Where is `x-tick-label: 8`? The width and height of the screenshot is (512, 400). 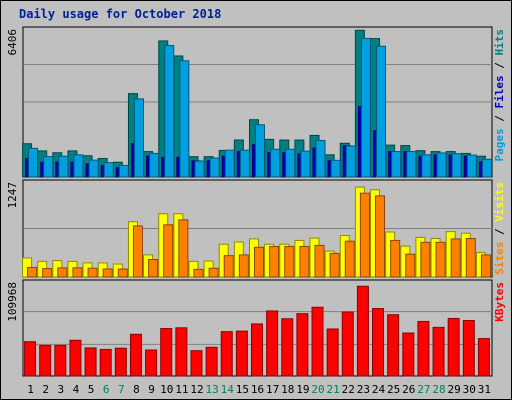
x-tick-label: 8 is located at coordinates (136, 389).